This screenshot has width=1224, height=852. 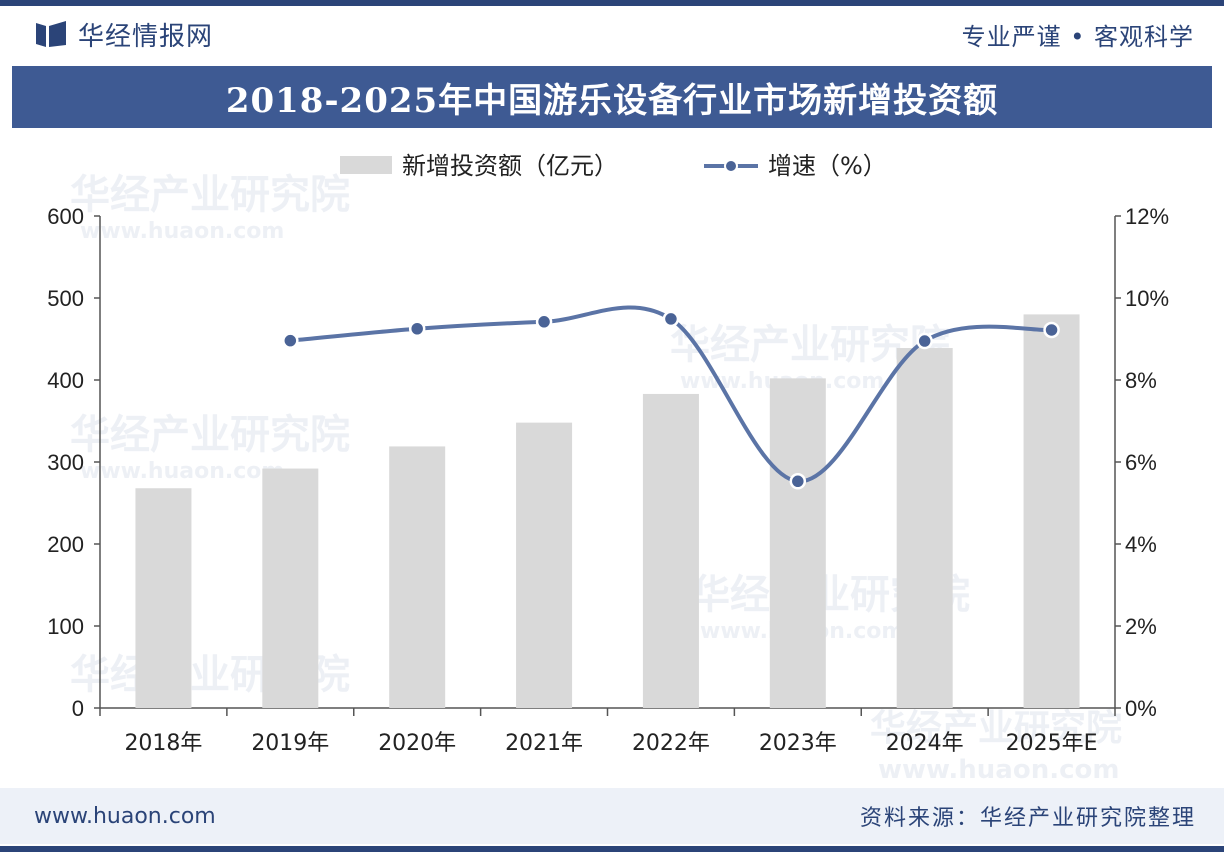 I want to click on y-right-tick-label: 12%, so click(x=1147, y=216).